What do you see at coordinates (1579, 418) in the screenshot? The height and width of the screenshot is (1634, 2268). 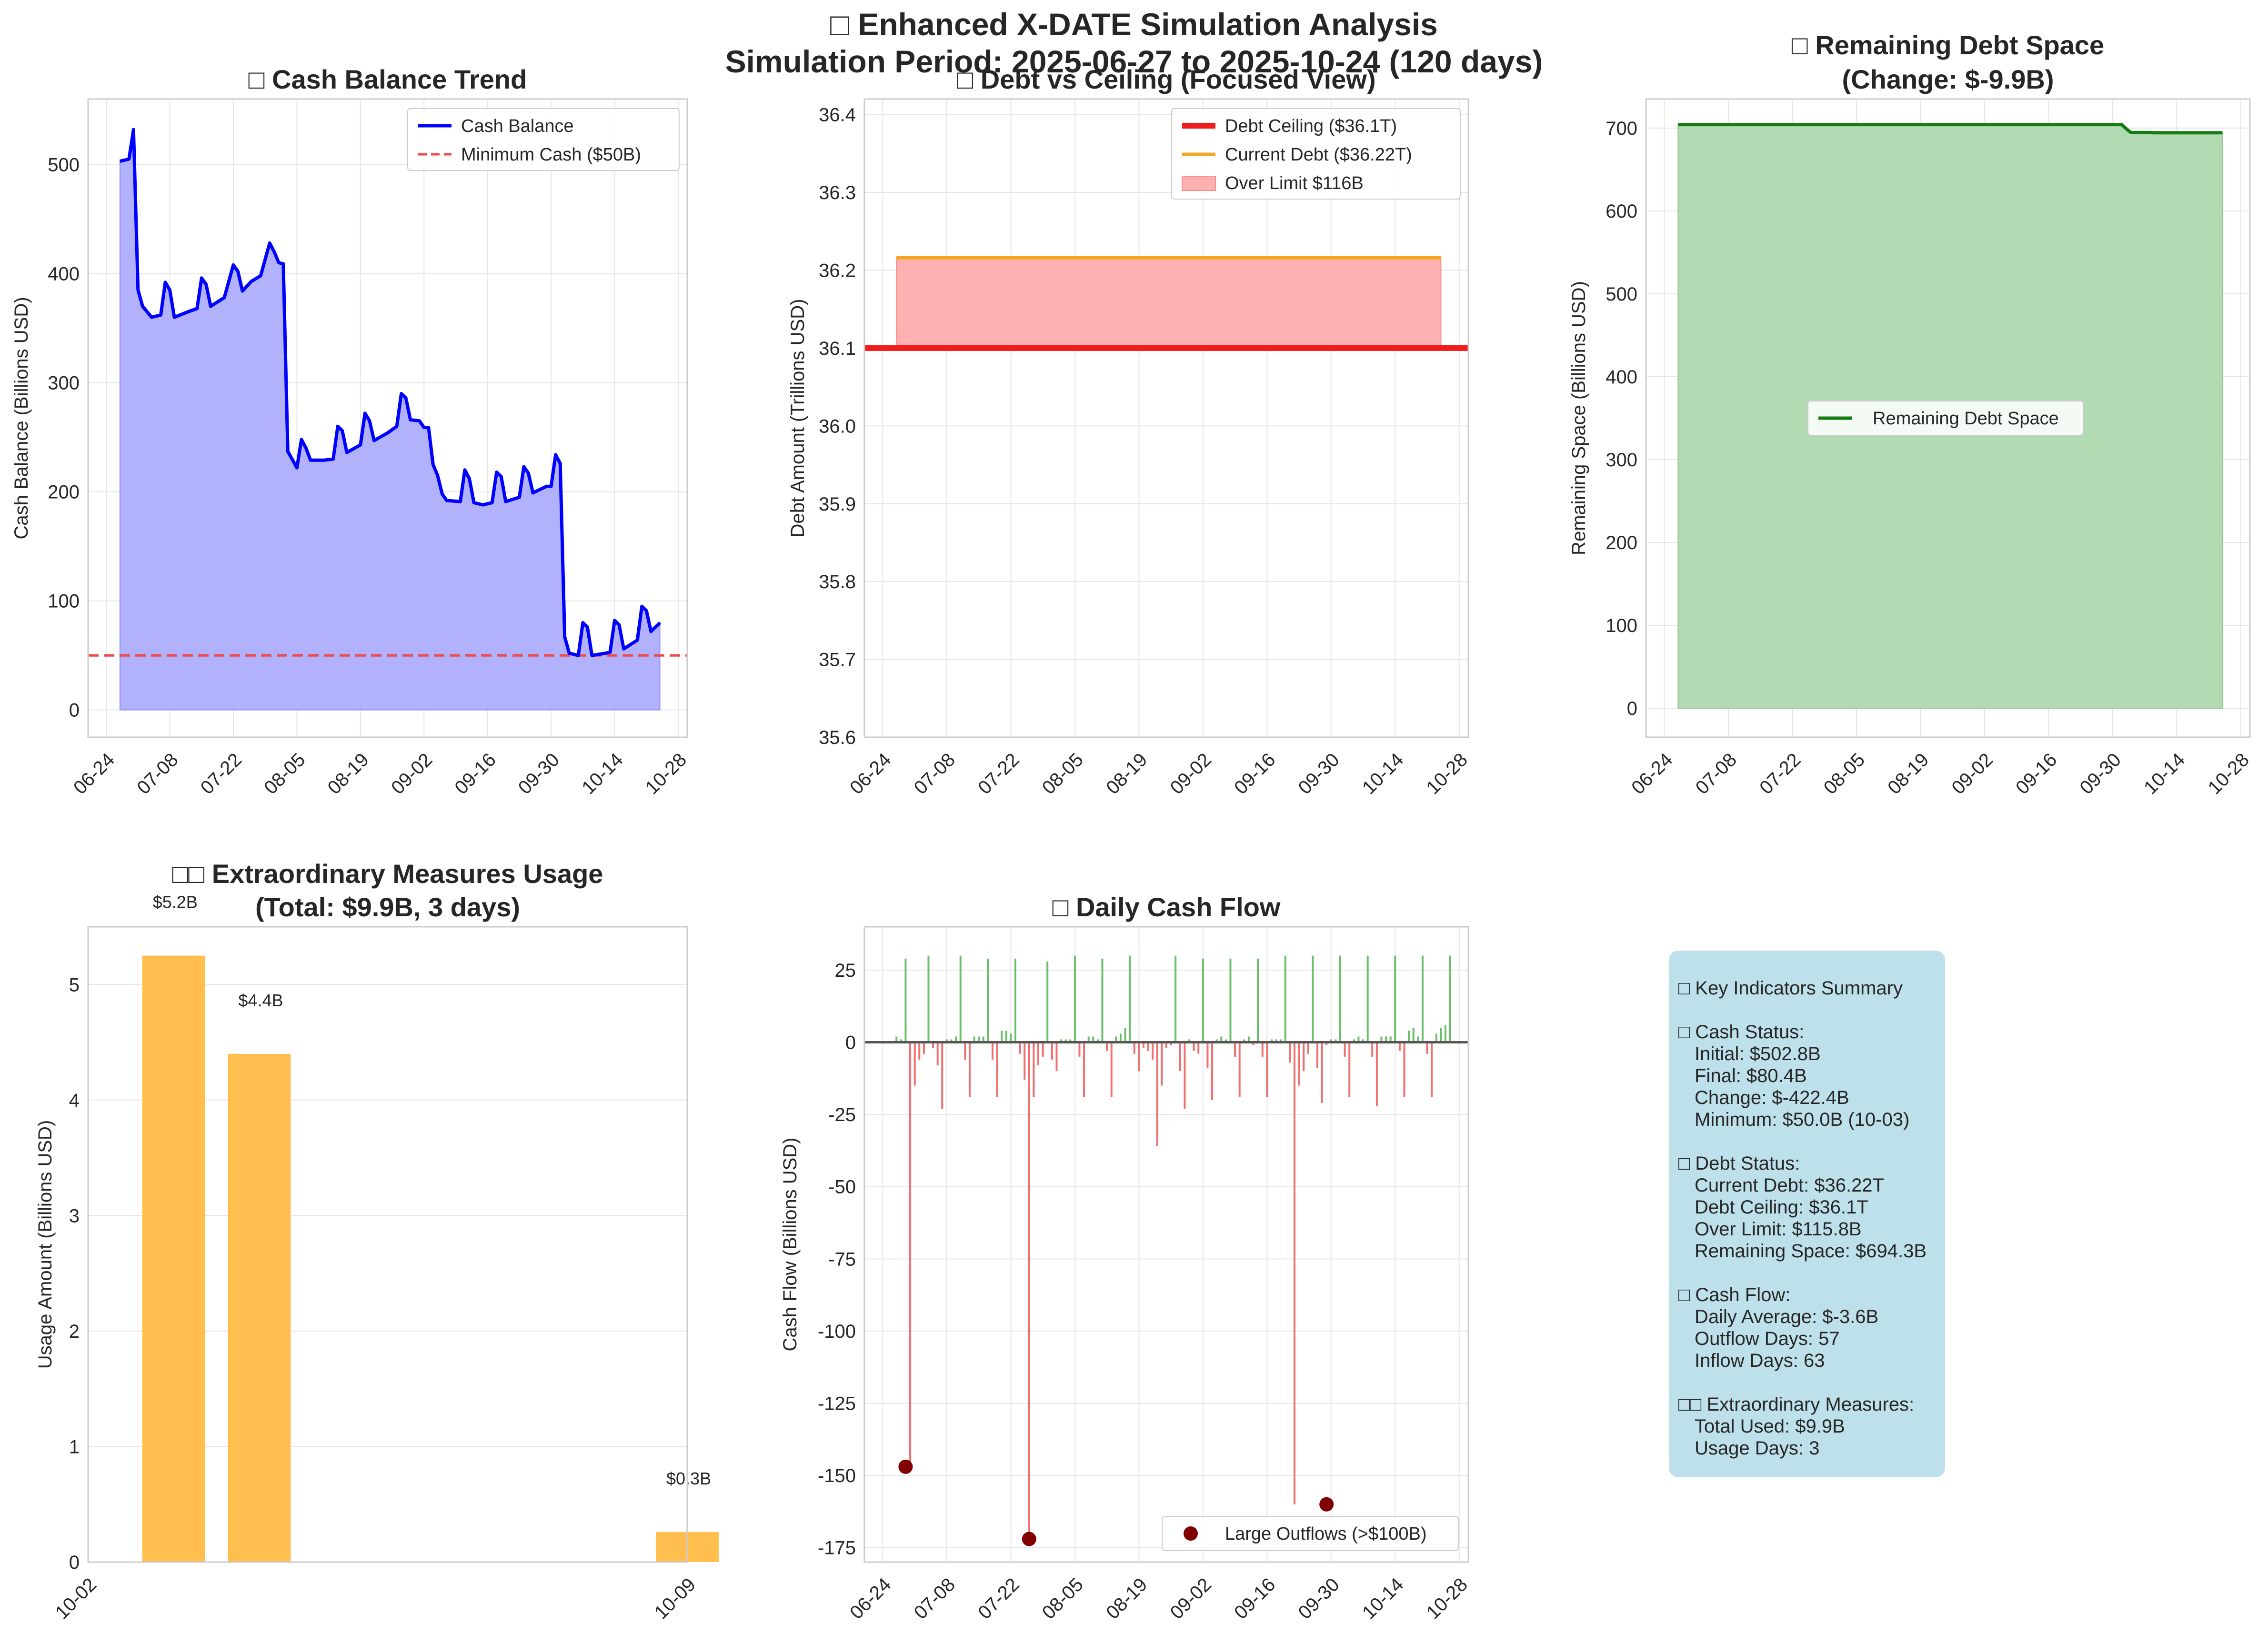 I see `remaining-space-ylabel: Remaining Space (Billions USD)` at bounding box center [1579, 418].